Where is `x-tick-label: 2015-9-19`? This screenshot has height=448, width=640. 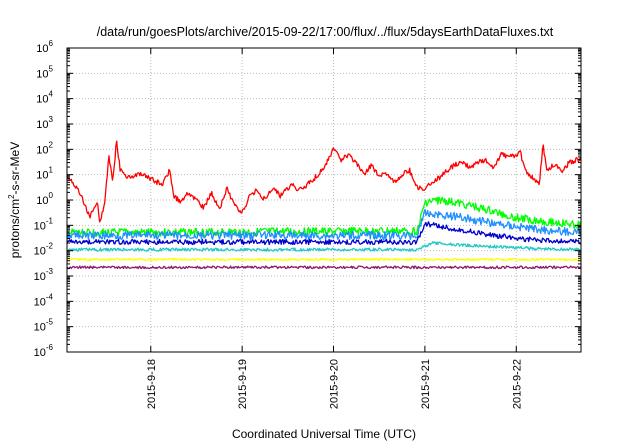 x-tick-label: 2015-9-19 is located at coordinates (243, 384).